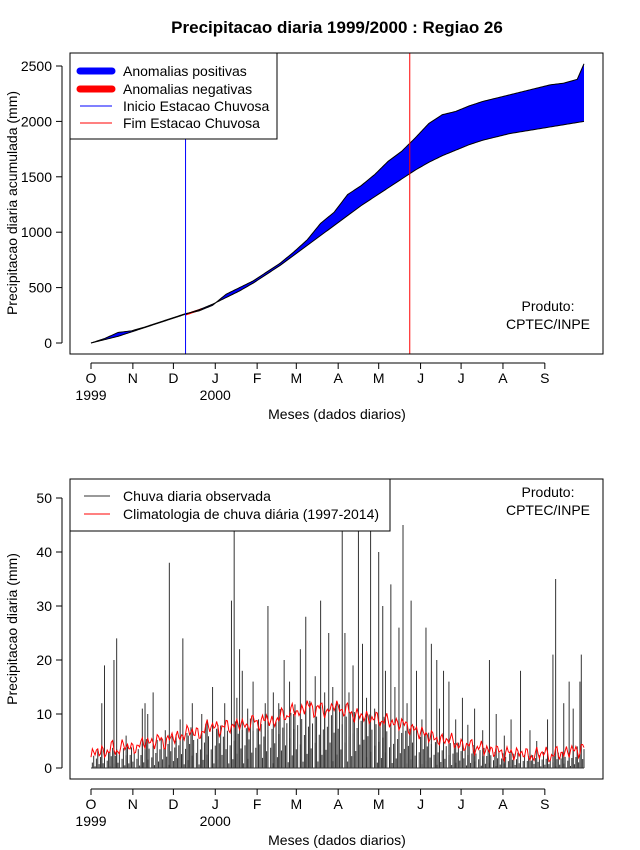 The width and height of the screenshot is (640, 850). What do you see at coordinates (48, 343) in the screenshot?
I see `top-y-tick-label: 0` at bounding box center [48, 343].